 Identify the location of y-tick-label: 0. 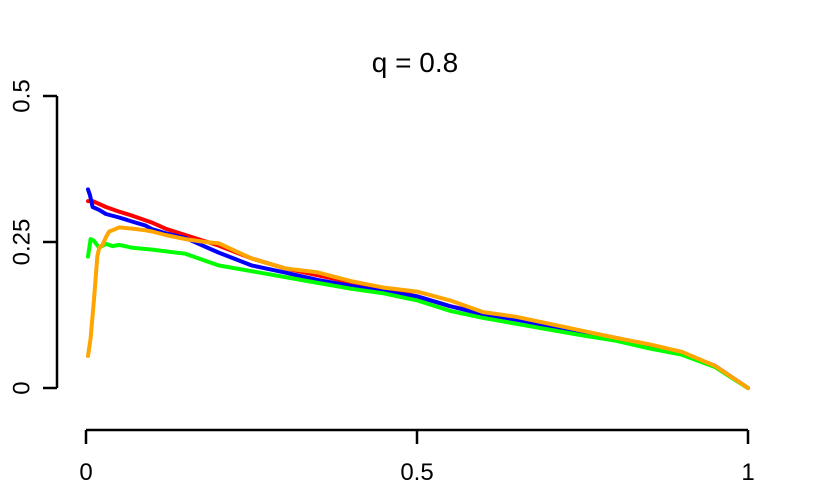
(22, 387).